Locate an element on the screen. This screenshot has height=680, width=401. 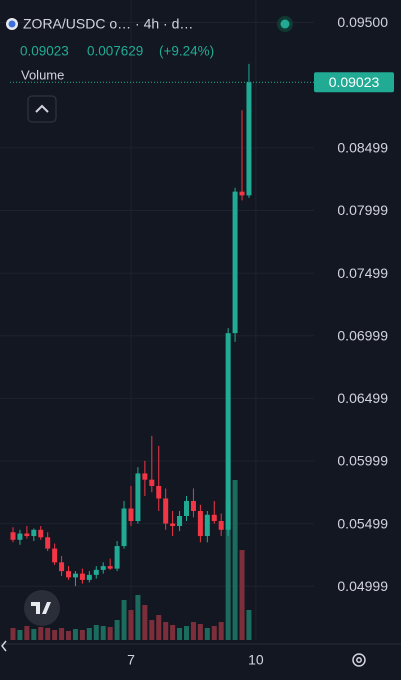
status-dot is located at coordinates (285, 24).